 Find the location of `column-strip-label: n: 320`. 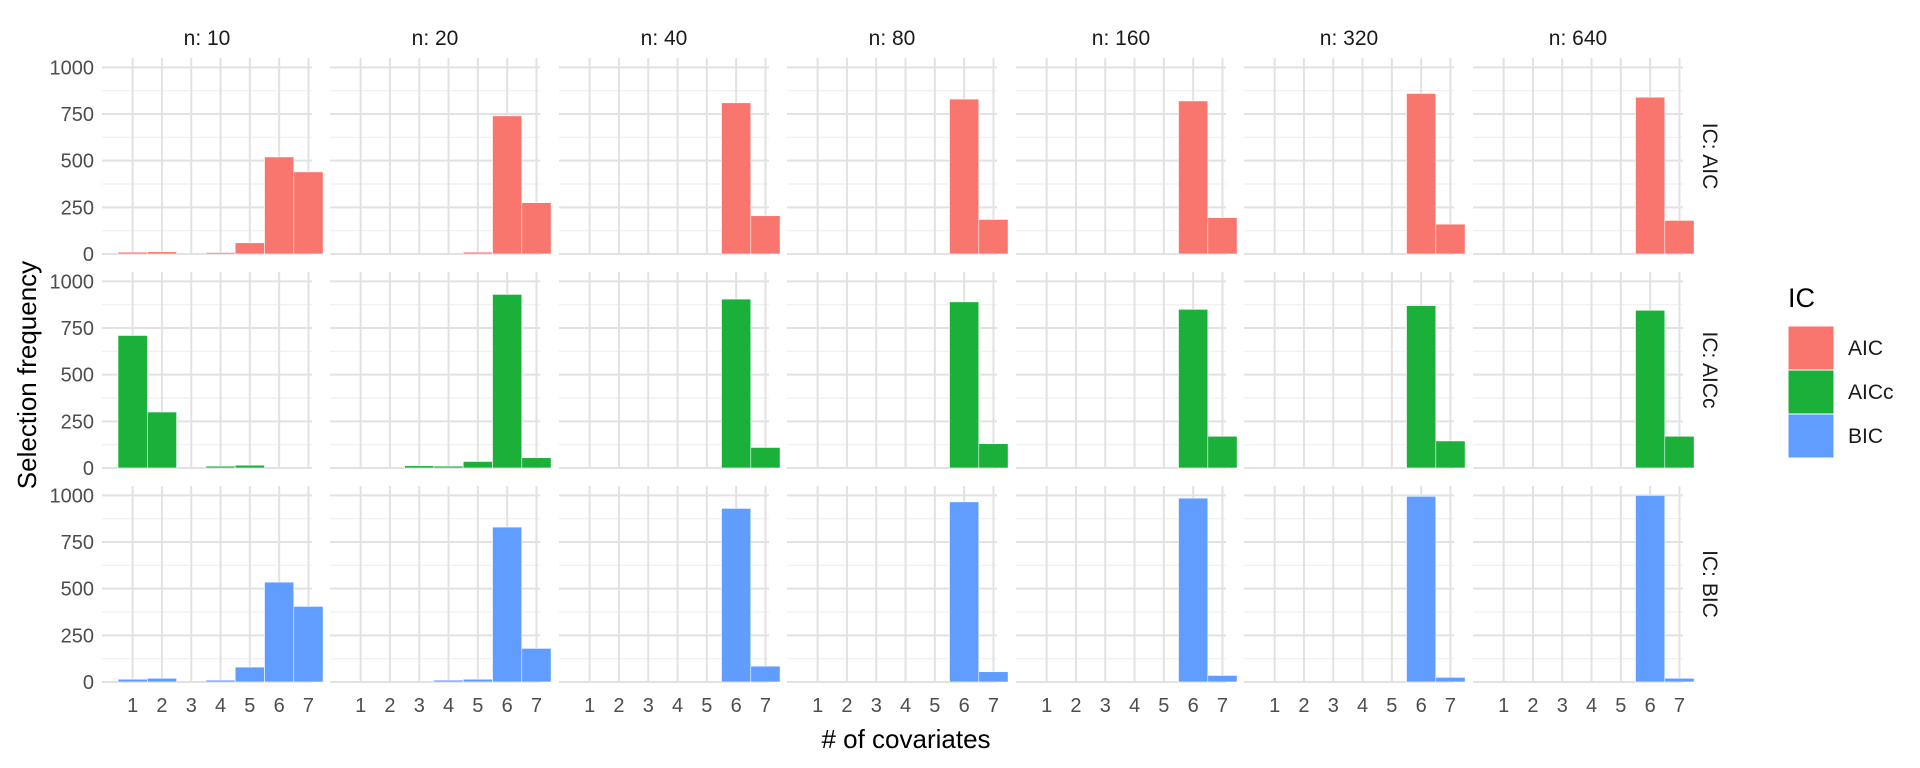

column-strip-label: n: 320 is located at coordinates (1349, 38).